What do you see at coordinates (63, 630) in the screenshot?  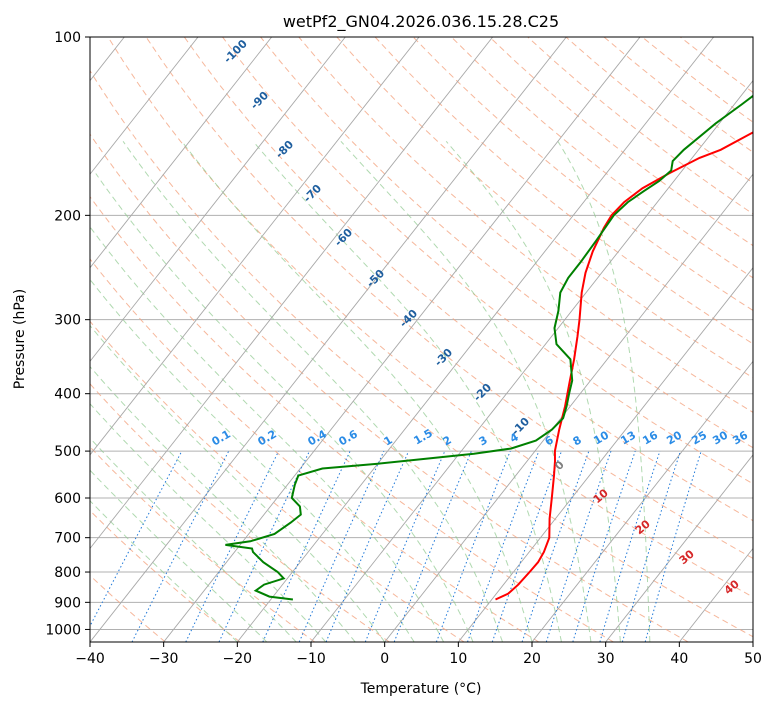 I see `y-tick-label: 1000` at bounding box center [63, 630].